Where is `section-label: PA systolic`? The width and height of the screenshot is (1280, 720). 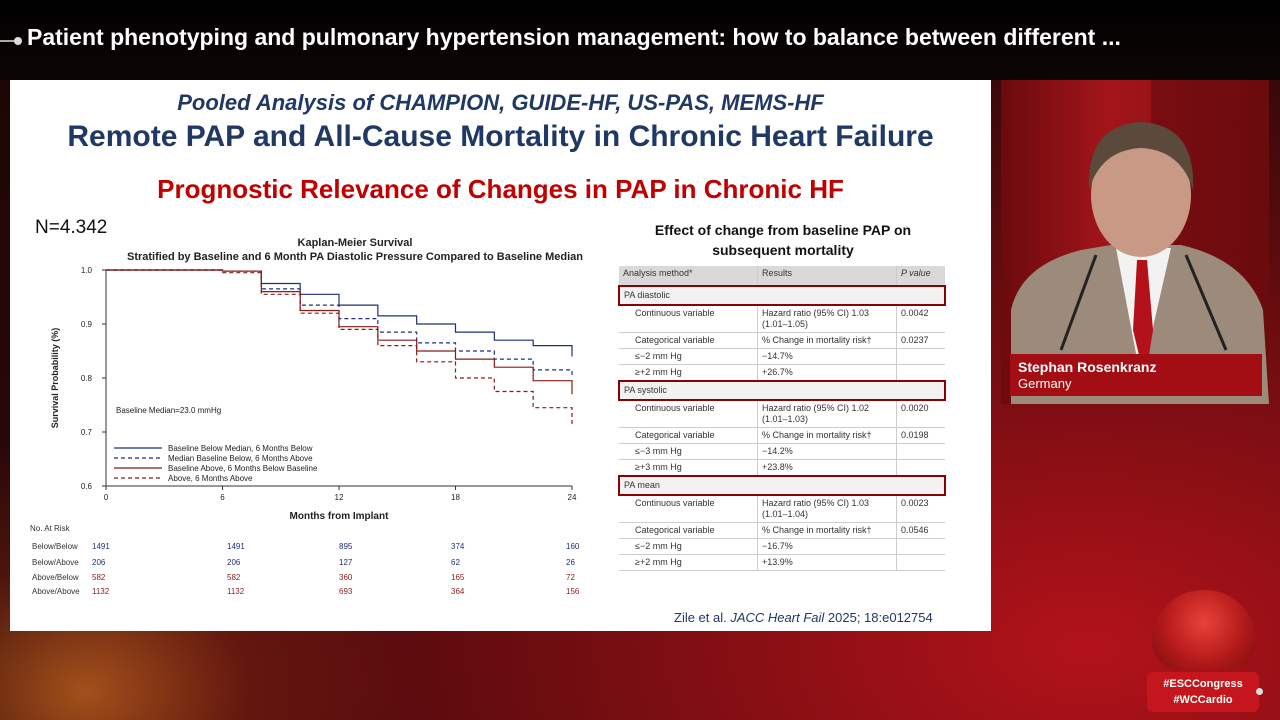
section-label: PA systolic is located at coordinates (782, 390).